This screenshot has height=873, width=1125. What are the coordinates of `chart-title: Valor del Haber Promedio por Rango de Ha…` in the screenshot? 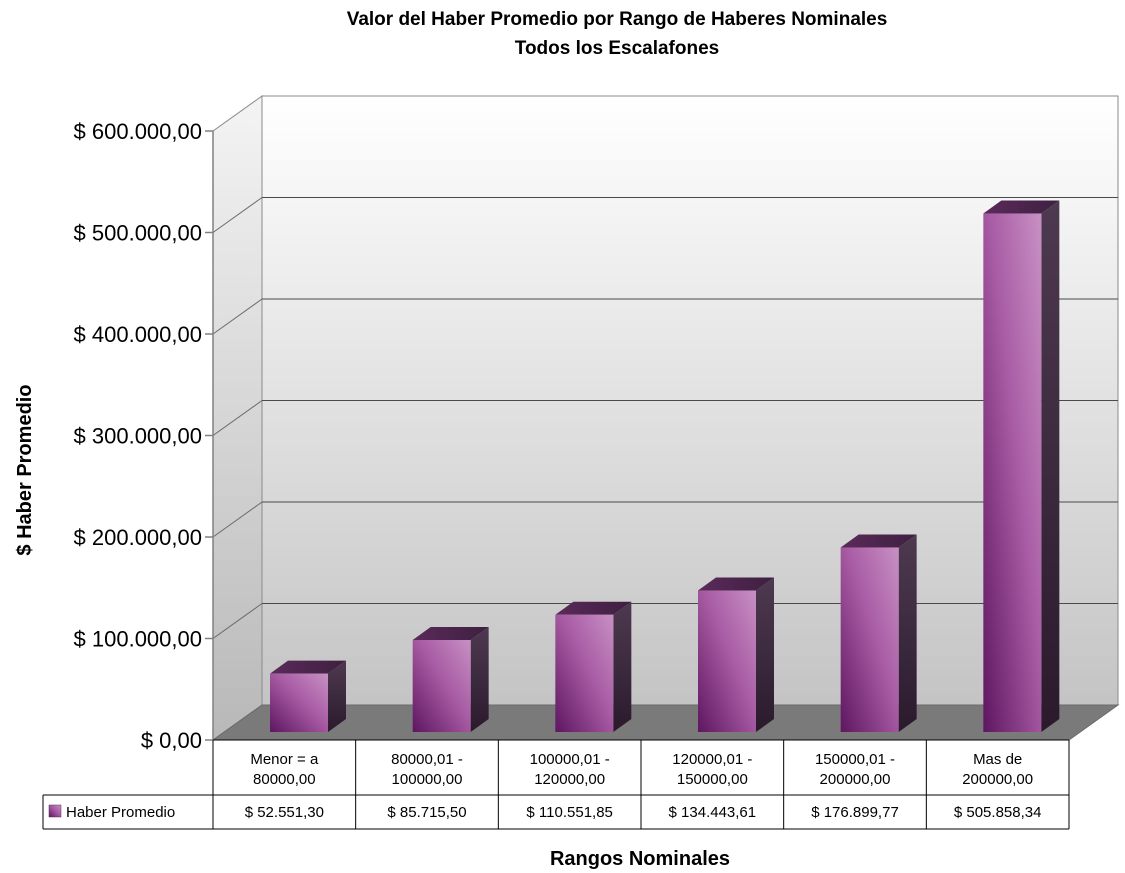 It's located at (617, 19).